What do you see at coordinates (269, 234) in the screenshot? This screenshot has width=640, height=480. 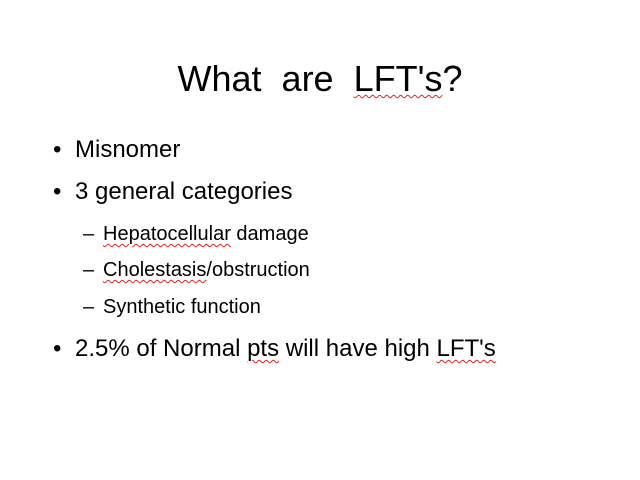 I see `sub-item-text-part2: damage` at bounding box center [269, 234].